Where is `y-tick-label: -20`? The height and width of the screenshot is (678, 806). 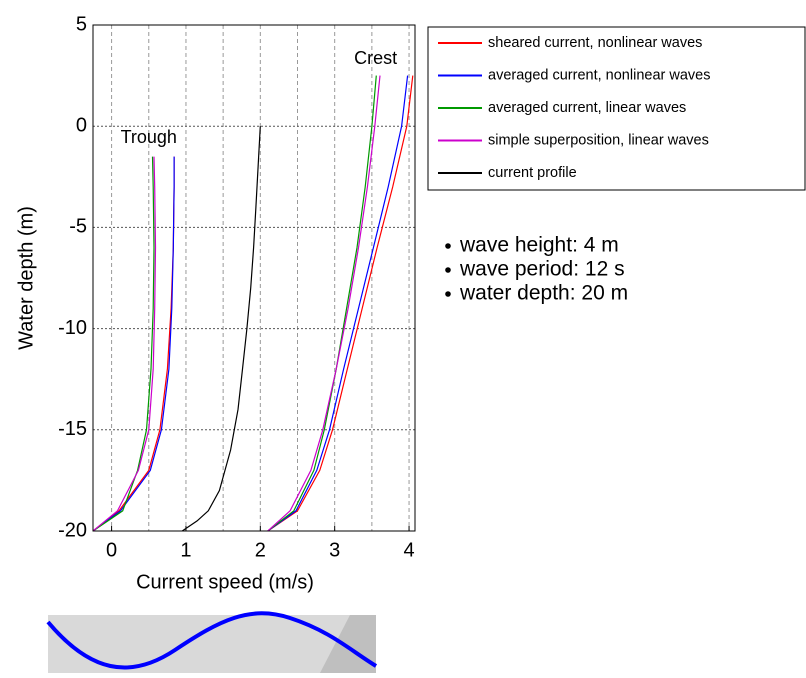 y-tick-label: -20 is located at coordinates (72, 530).